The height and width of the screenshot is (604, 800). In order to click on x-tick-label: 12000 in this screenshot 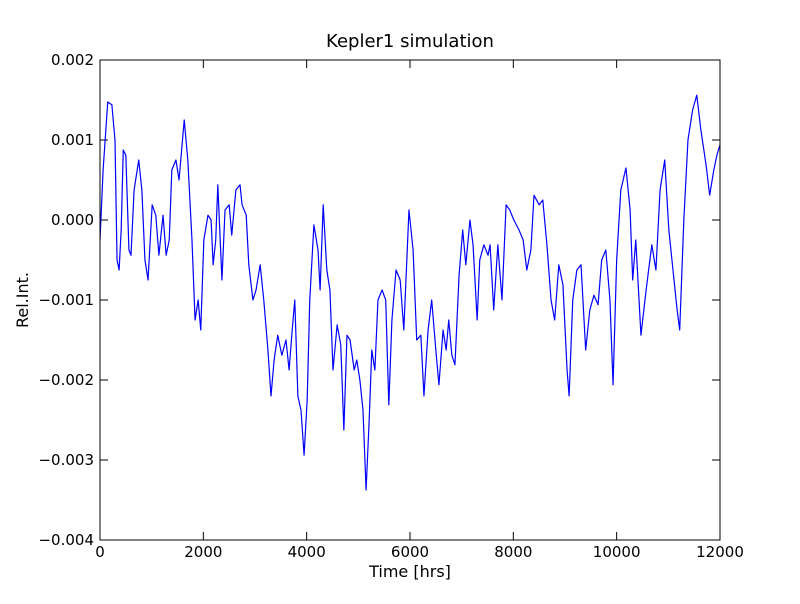, I will do `click(720, 552)`.